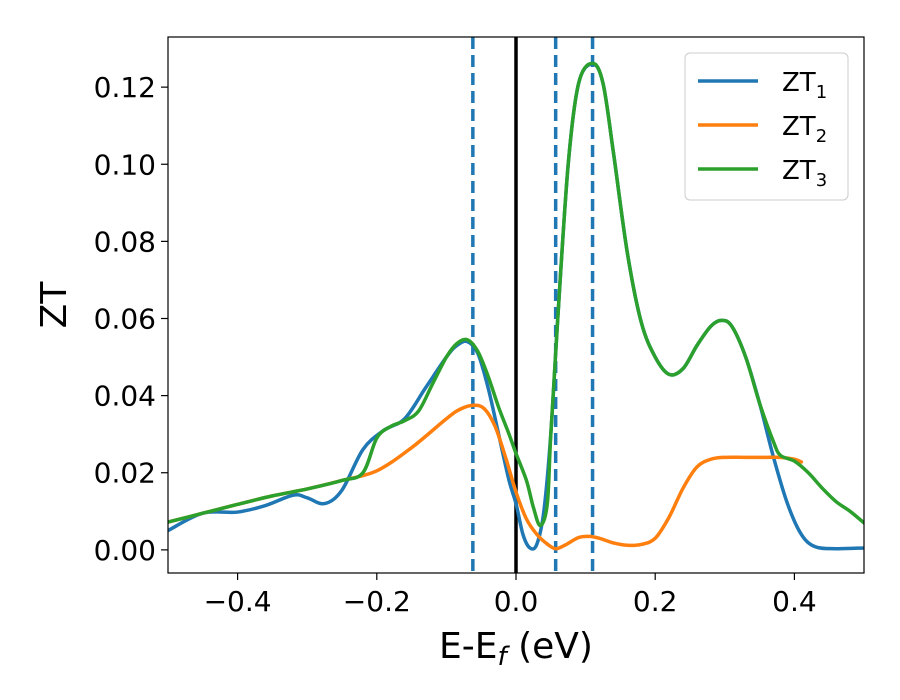 This screenshot has height=700, width=900. I want to click on x-tick-label: 0.0, so click(516, 601).